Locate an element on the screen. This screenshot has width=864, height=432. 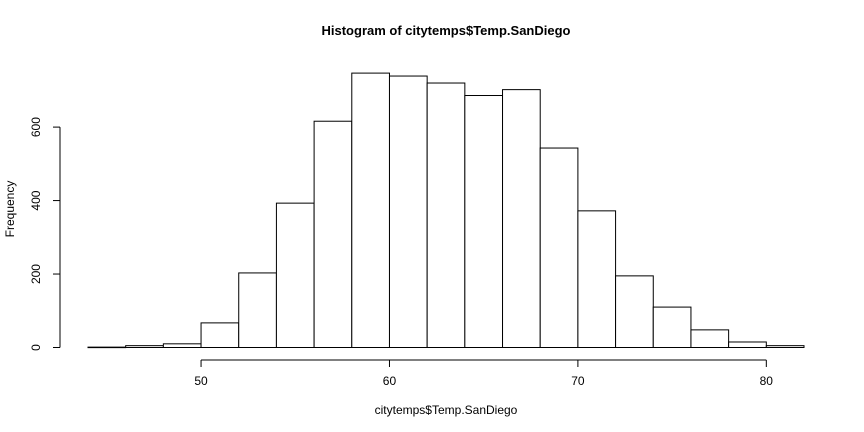
y-tick-label: 200 is located at coordinates (36, 274).